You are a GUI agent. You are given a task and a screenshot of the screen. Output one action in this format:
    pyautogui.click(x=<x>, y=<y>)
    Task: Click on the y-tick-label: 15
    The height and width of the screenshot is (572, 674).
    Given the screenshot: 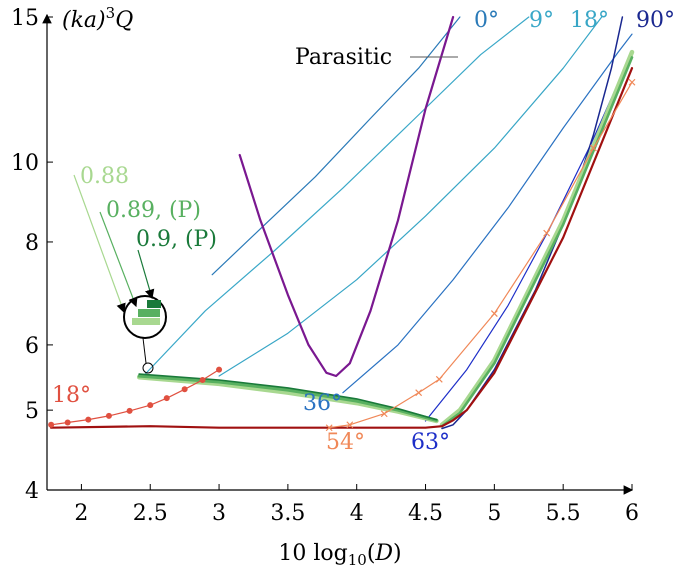 What is the action you would take?
    pyautogui.click(x=25, y=18)
    